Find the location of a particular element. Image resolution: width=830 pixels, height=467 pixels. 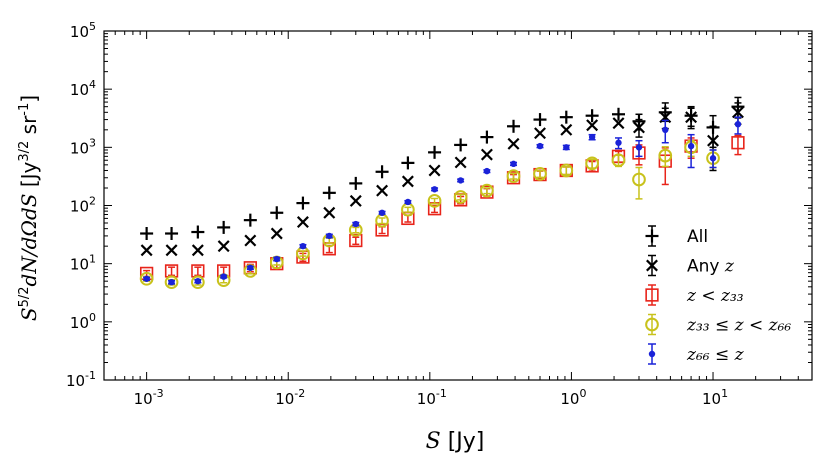

y-tick-label: 10⁴ is located at coordinates (83, 88).